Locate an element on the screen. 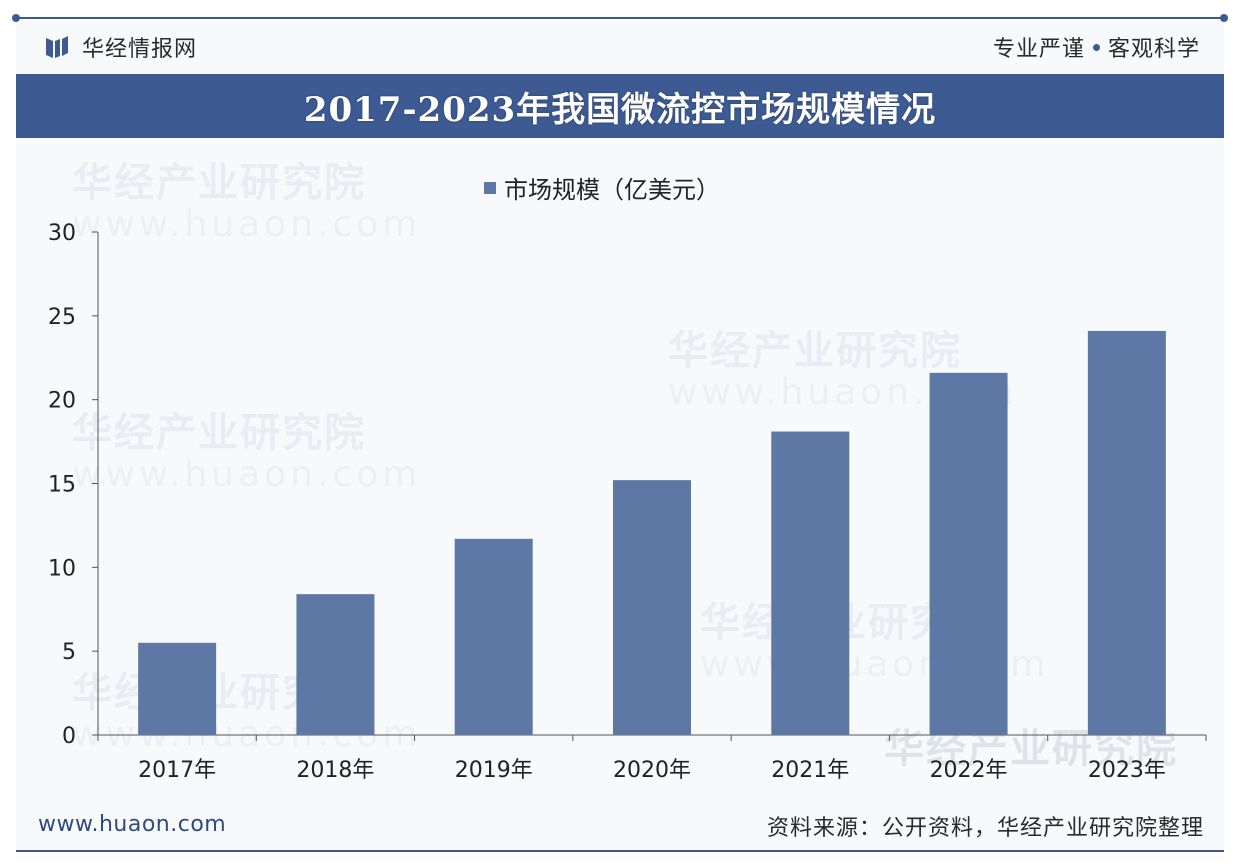 This screenshot has width=1244, height=866. x-tick-label: 2018年 is located at coordinates (335, 770).